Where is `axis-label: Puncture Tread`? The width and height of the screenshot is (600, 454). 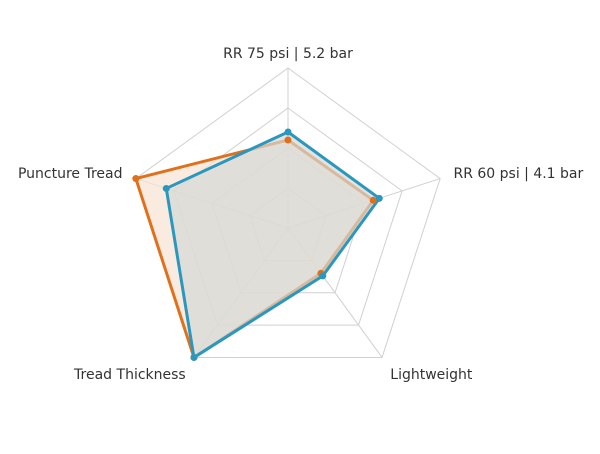 axis-label: Puncture Tread is located at coordinates (70, 174).